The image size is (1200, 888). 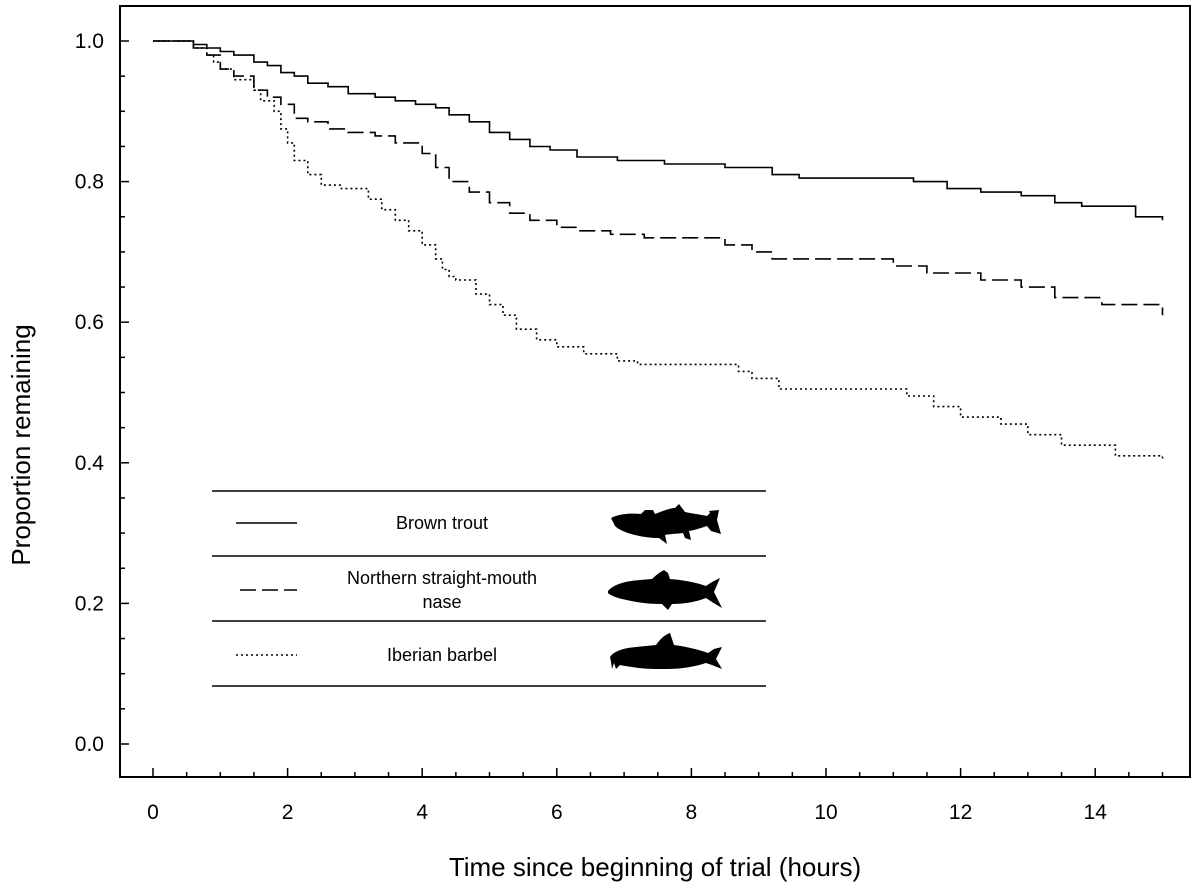 I want to click on y-axis-tick-labels: 0.0 0.2 0.4 0.6 0.8 1.0, so click(x=90, y=393).